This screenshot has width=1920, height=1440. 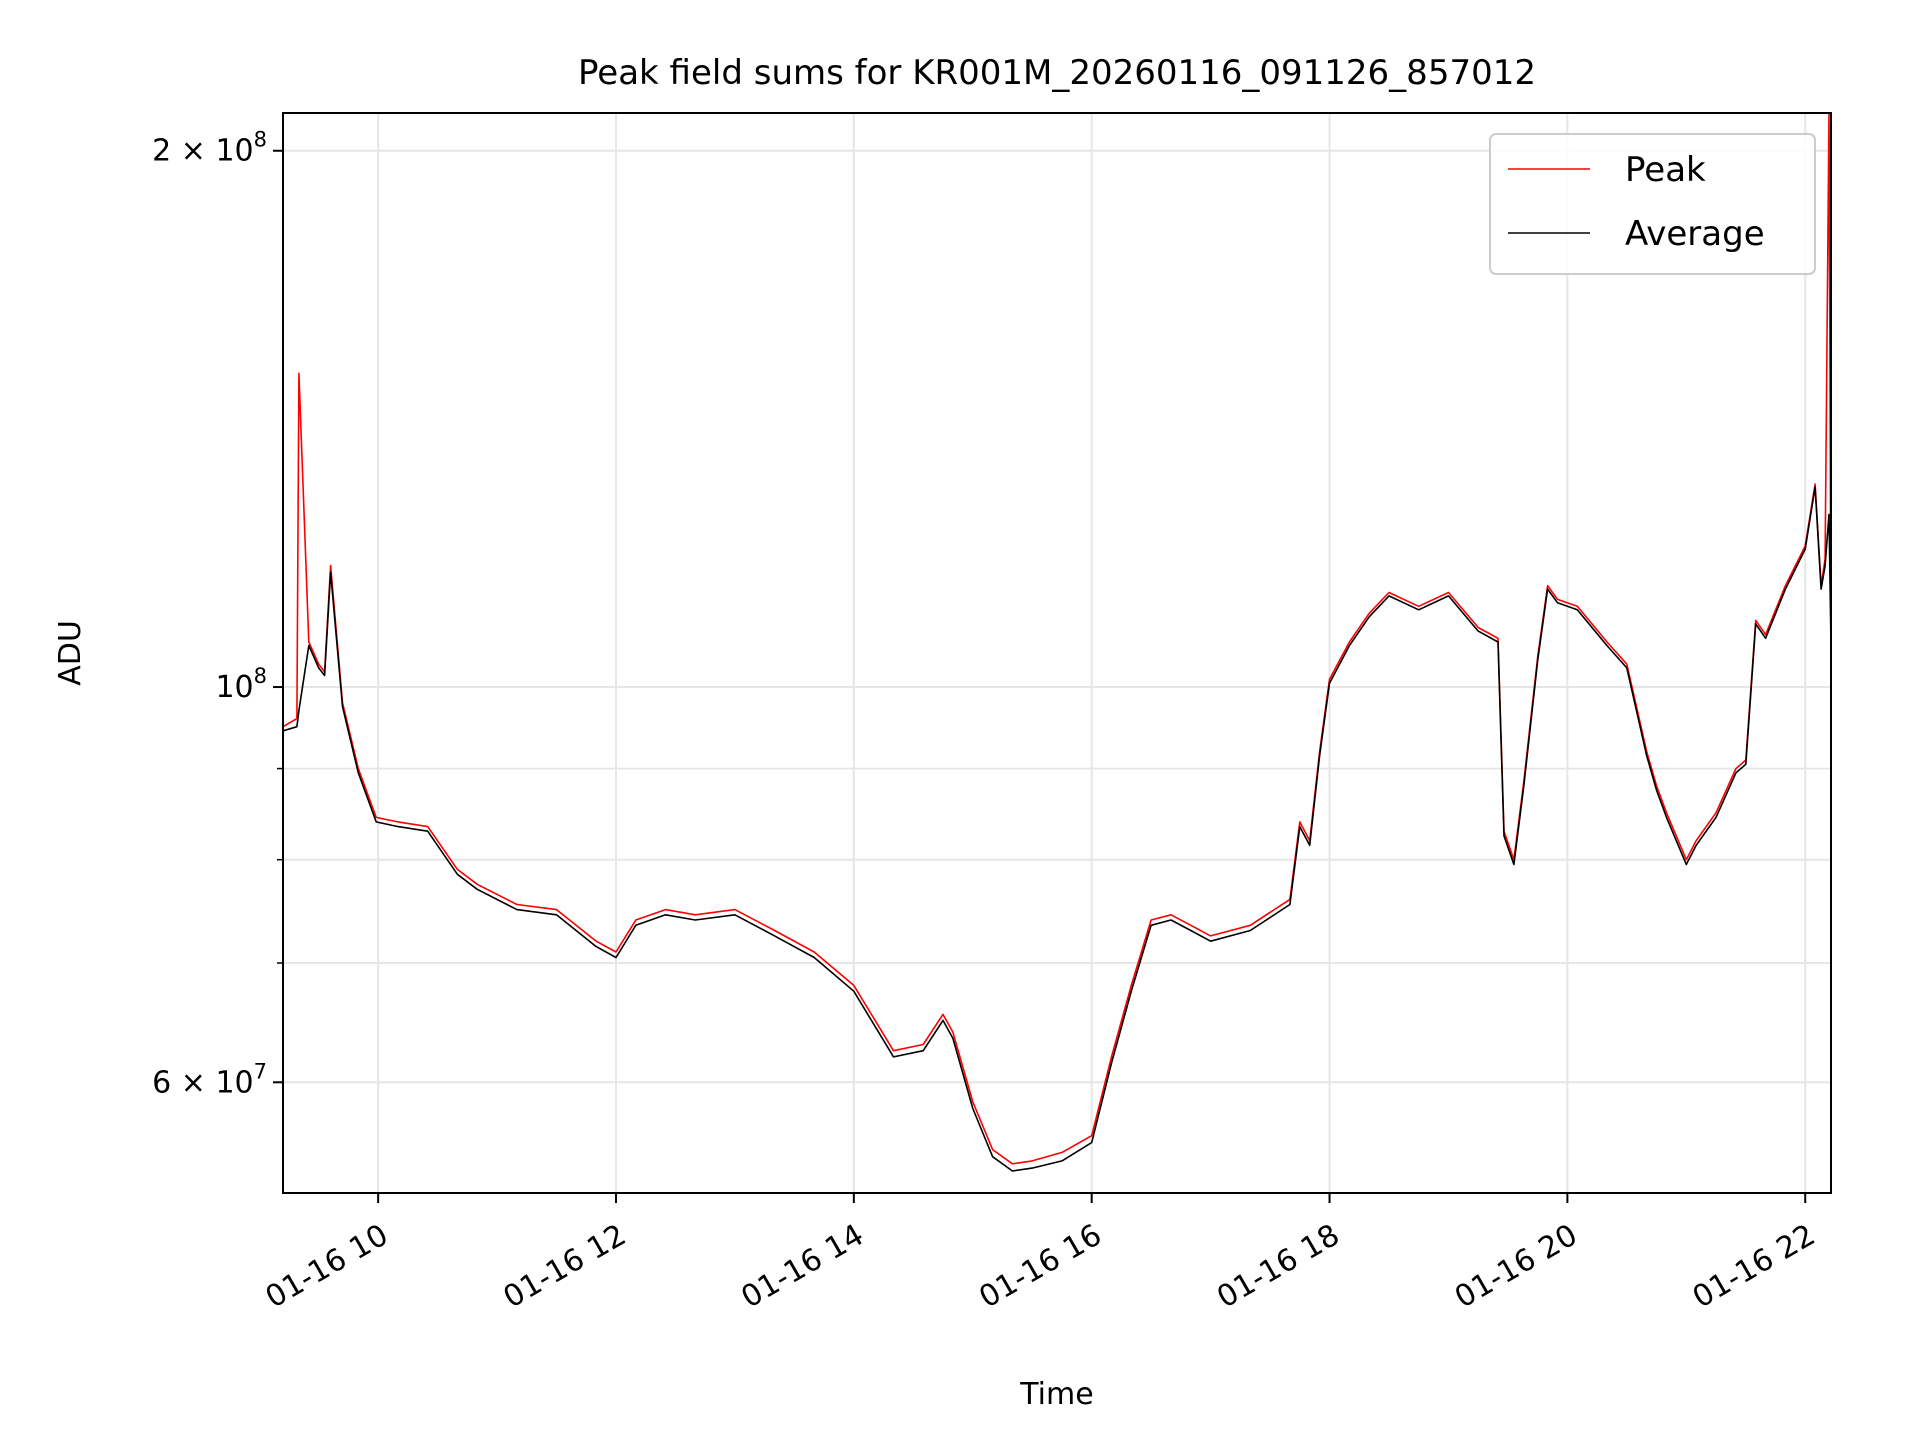 I want to click on legend-peak-label: Peak, so click(x=1665, y=170).